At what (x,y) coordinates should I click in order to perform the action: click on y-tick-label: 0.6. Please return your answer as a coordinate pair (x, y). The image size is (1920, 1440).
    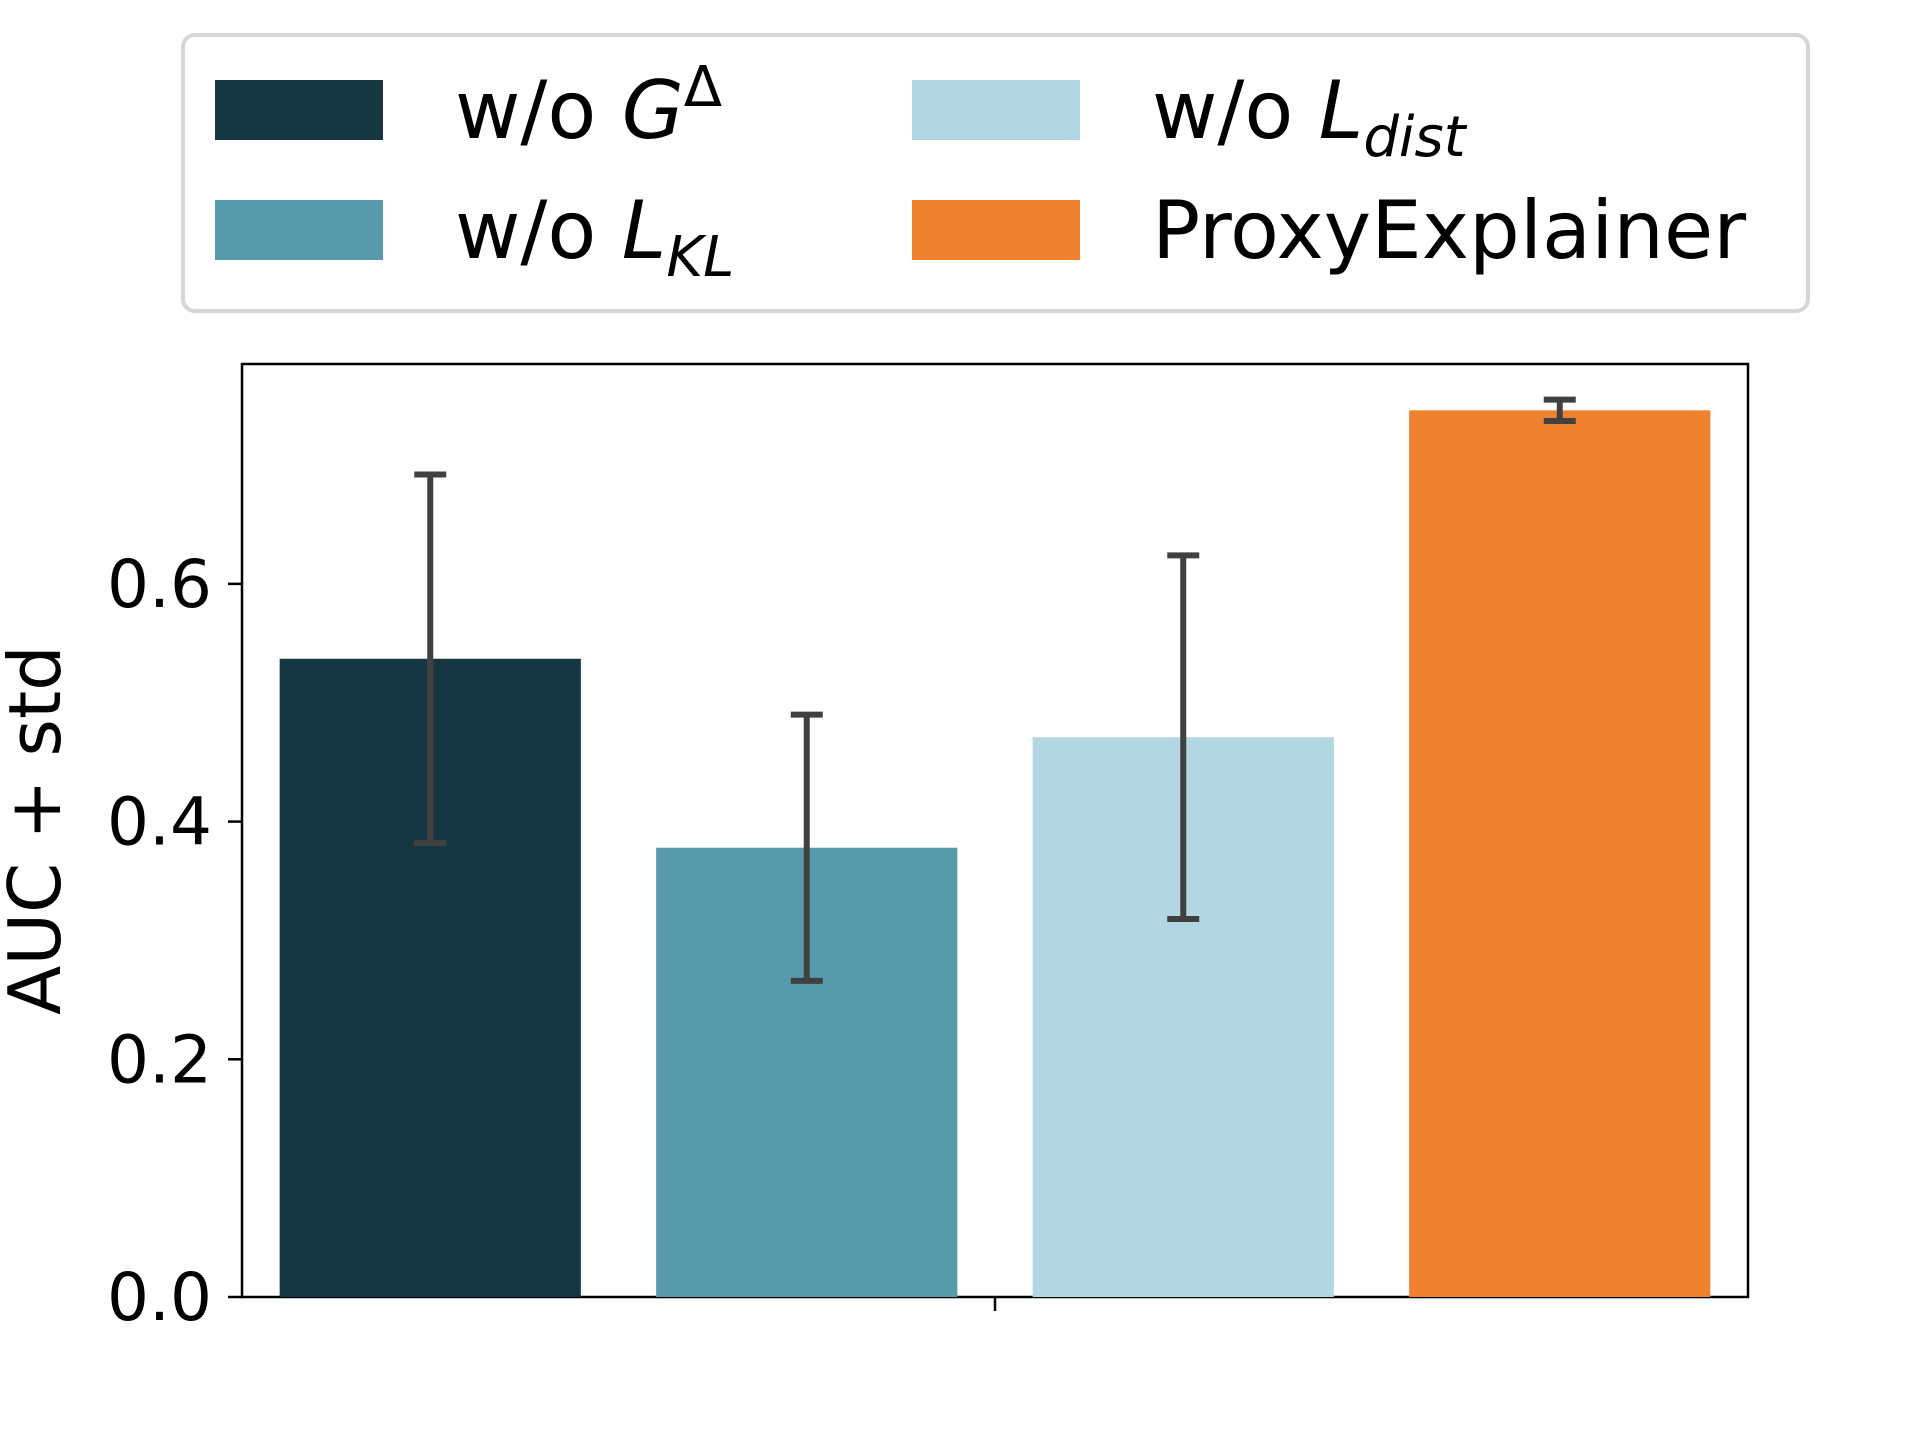
    Looking at the image, I should click on (159, 584).